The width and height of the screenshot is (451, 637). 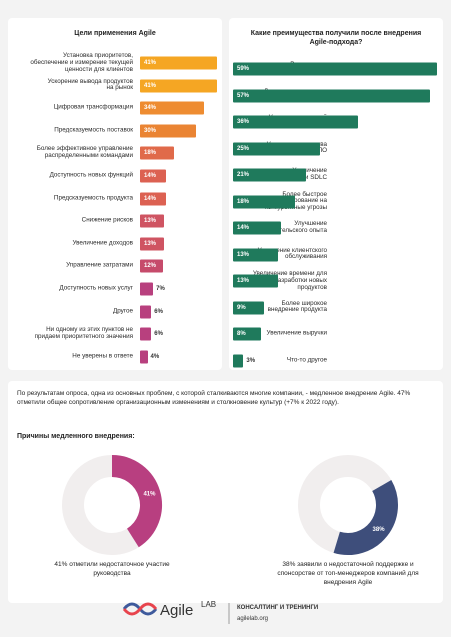 I want to click on category-label: Предсказуемость продукта, so click(x=93, y=198).